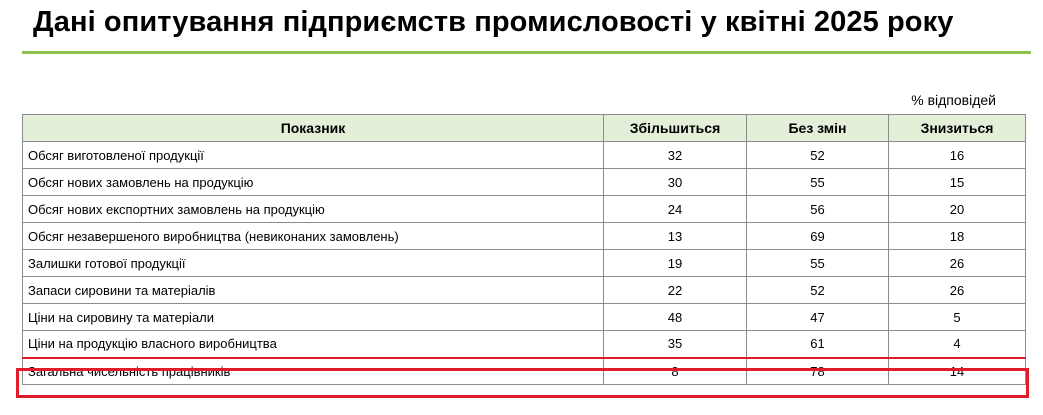 The width and height of the screenshot is (1043, 415). I want to click on row-label: Обсяг виготовленої продукції, so click(313, 155).